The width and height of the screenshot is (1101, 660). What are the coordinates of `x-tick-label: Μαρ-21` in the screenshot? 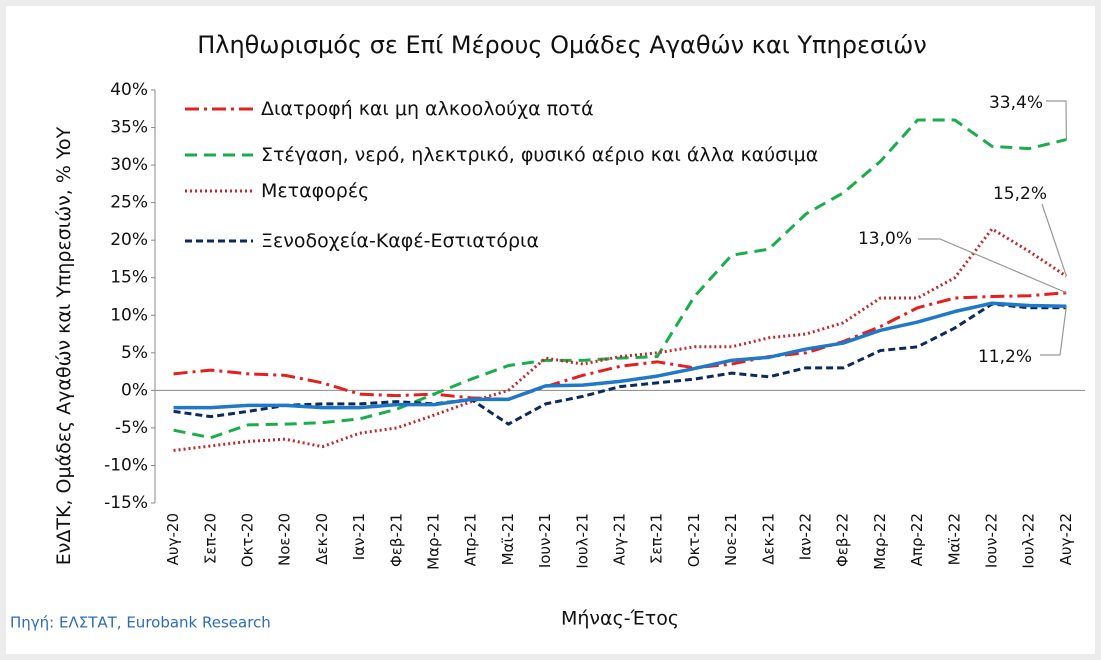 It's located at (434, 541).